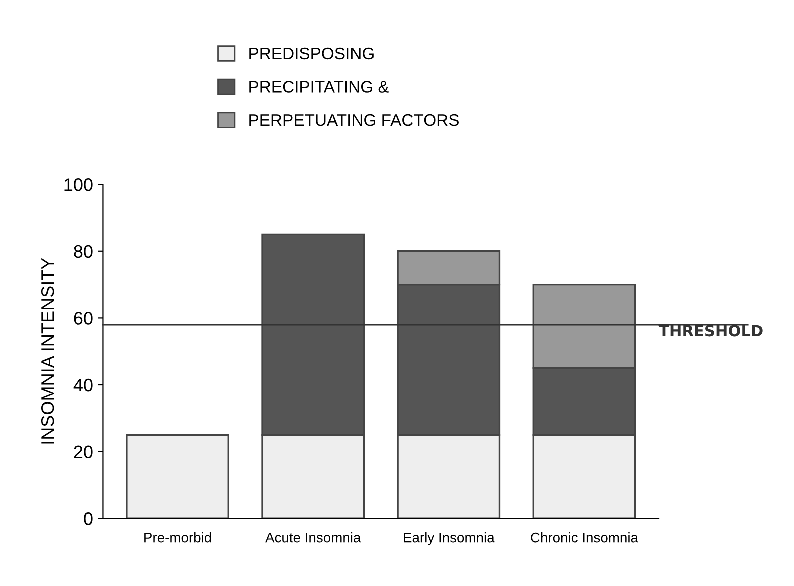  What do you see at coordinates (83, 251) in the screenshot?
I see `y-tick-label: 80` at bounding box center [83, 251].